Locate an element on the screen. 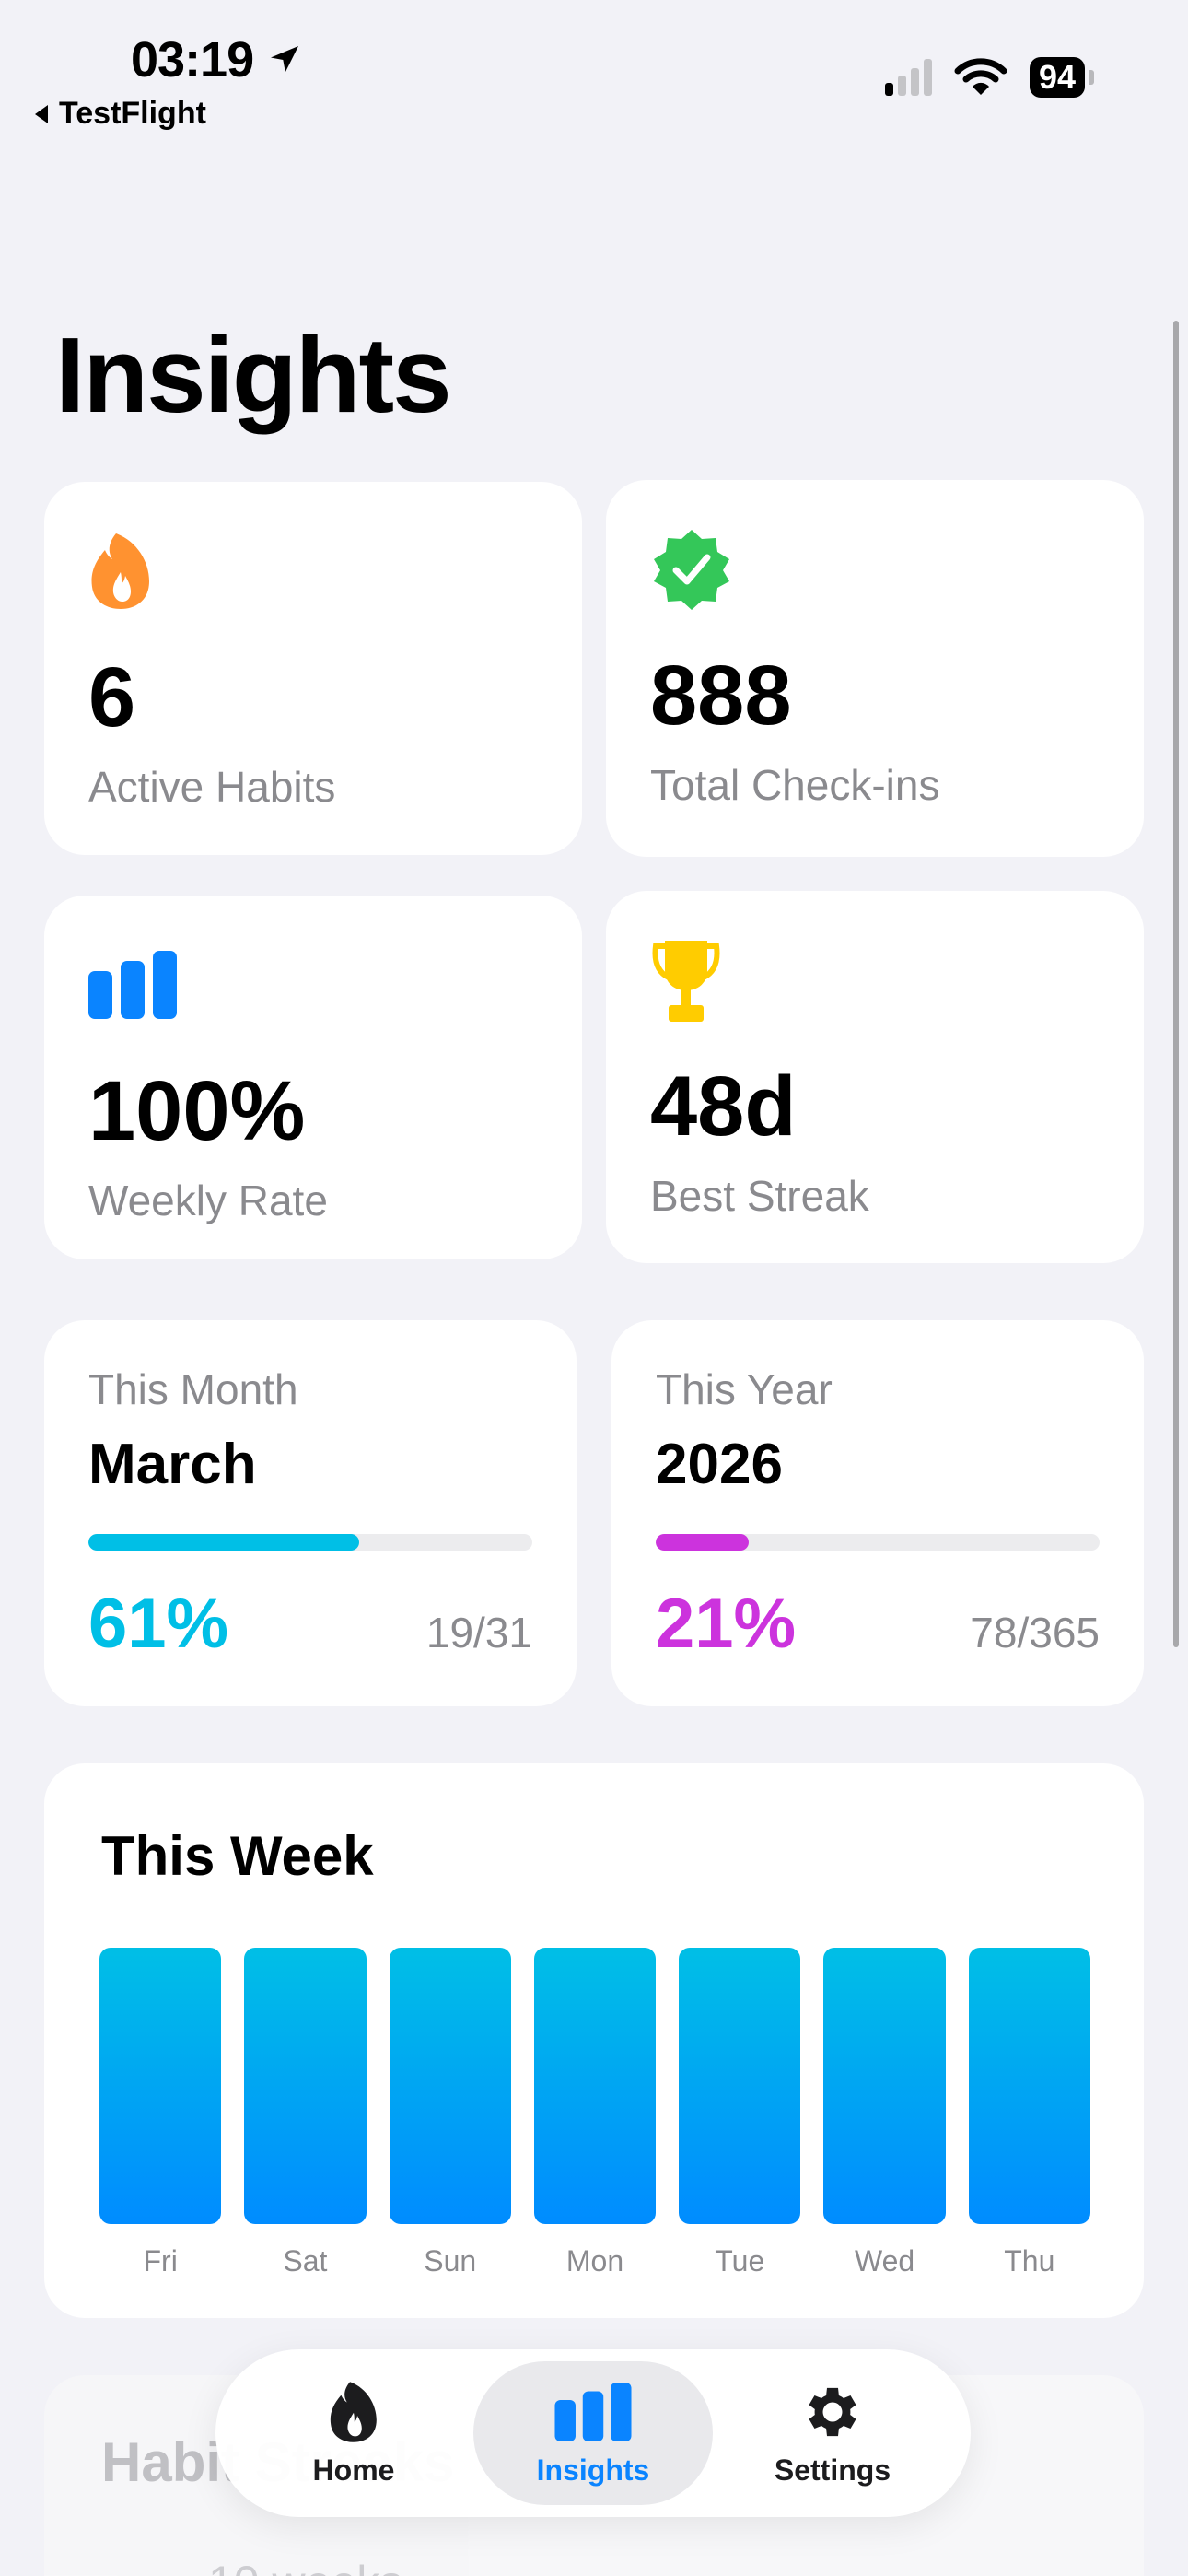 The image size is (1188, 2576). period-caption: This Month is located at coordinates (193, 1389).